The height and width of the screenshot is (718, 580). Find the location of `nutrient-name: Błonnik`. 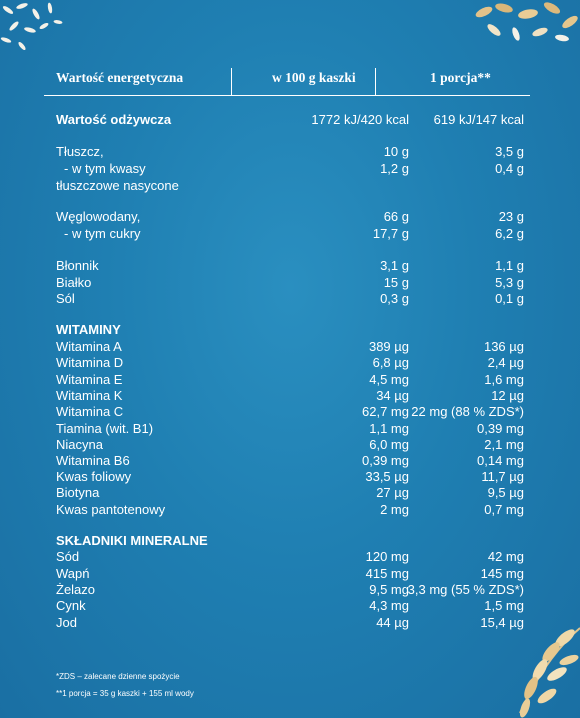

nutrient-name: Błonnik is located at coordinates (77, 265).